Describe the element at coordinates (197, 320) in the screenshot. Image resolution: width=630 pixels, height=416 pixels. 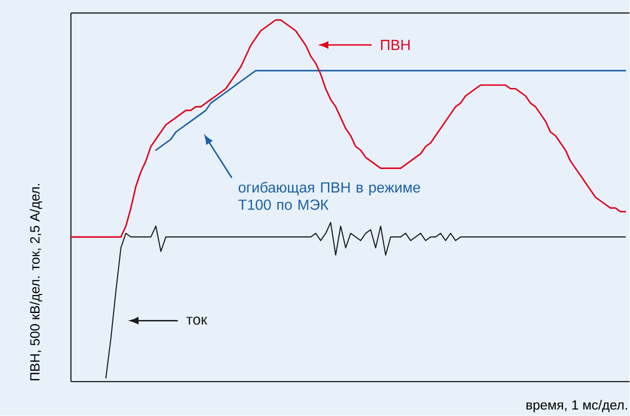
I see `legend-label: ток` at that location.